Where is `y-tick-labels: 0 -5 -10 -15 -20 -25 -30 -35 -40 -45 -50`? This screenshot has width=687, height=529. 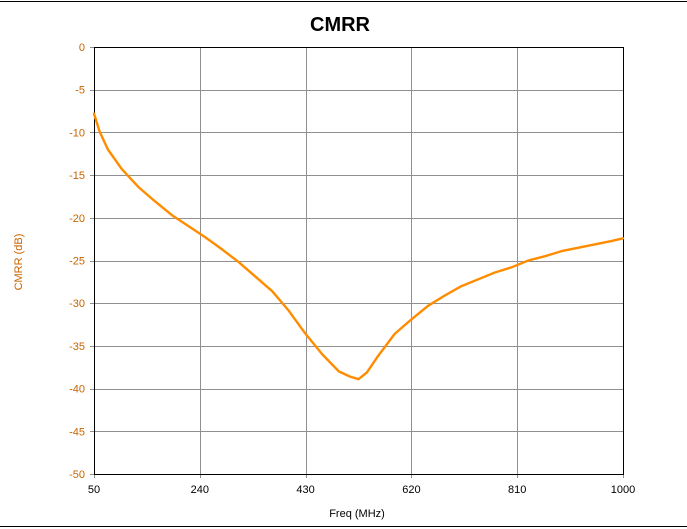
y-tick-labels: 0 -5 -10 -15 -20 -25 -30 -35 -40 -45 -50 is located at coordinates (77, 261).